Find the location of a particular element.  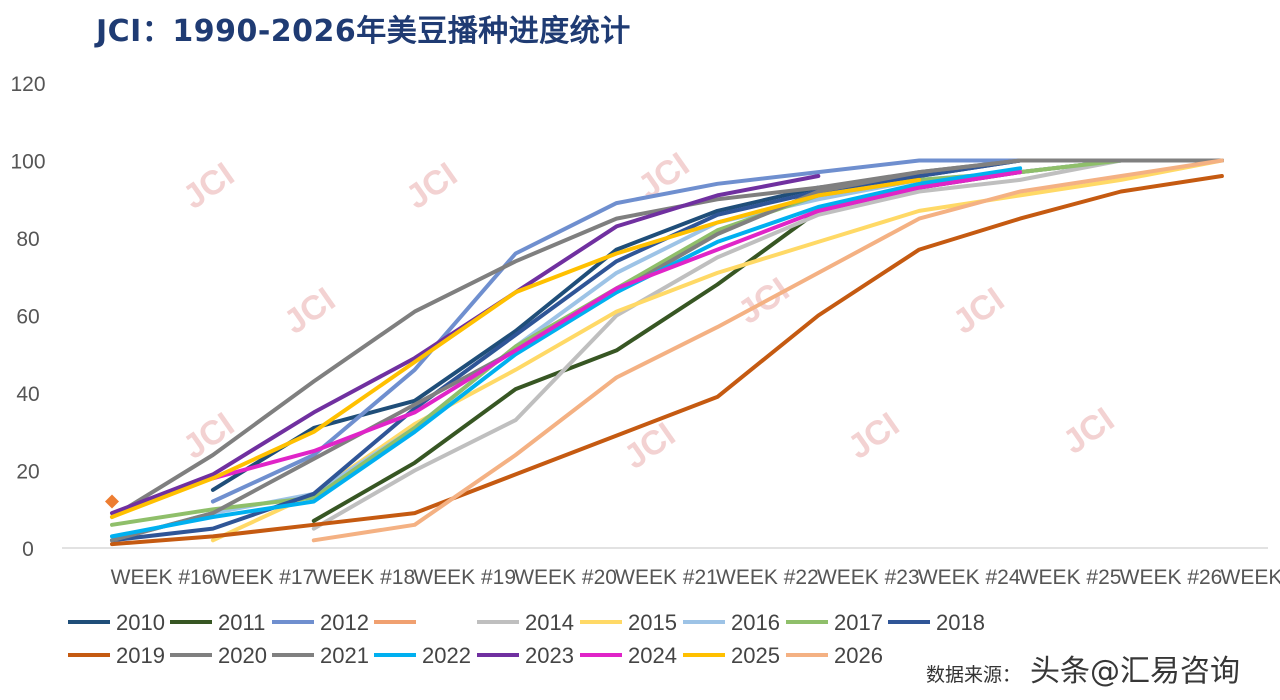

x-tick-label: WEEK #24 is located at coordinates (969, 577).